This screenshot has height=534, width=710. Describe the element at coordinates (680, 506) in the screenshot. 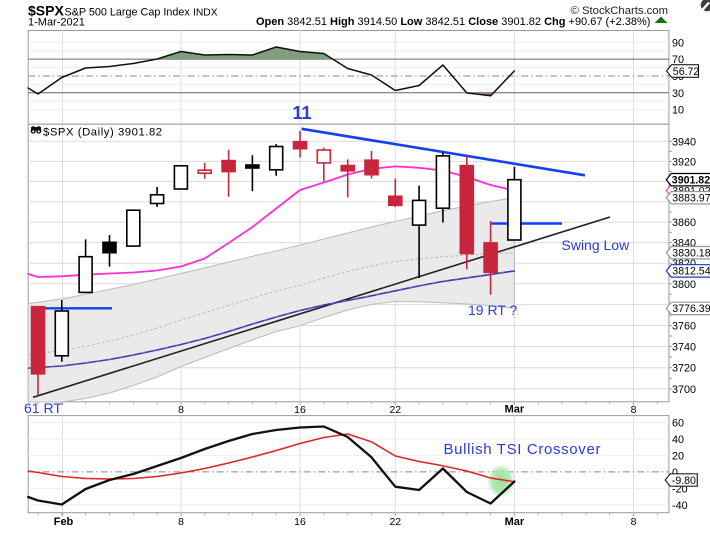

I see `svg-text: -40` at that location.